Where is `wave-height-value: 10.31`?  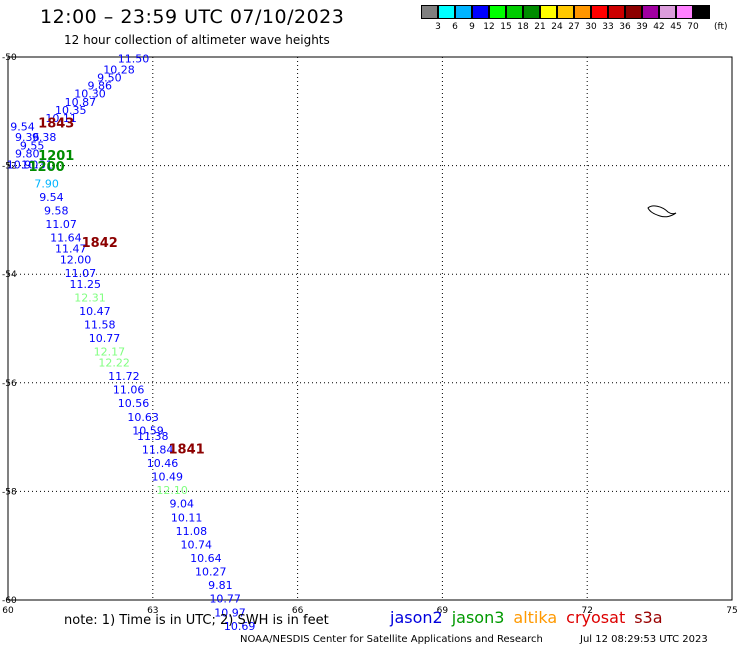 wave-height-value: 10.31 is located at coordinates (37, 164).